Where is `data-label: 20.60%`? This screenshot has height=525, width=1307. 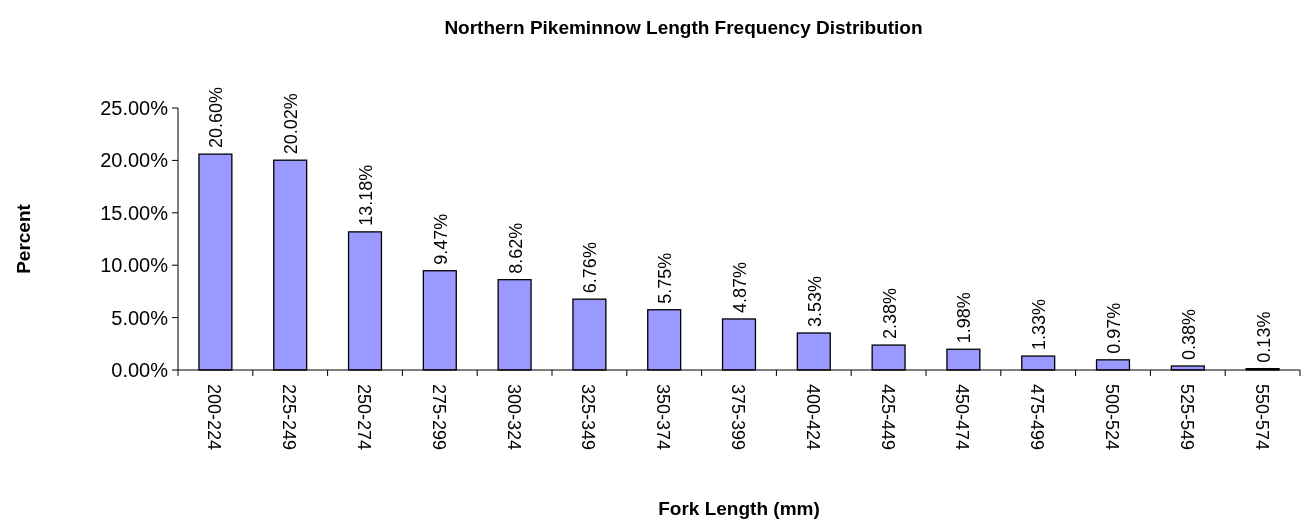
data-label: 20.60% is located at coordinates (216, 118).